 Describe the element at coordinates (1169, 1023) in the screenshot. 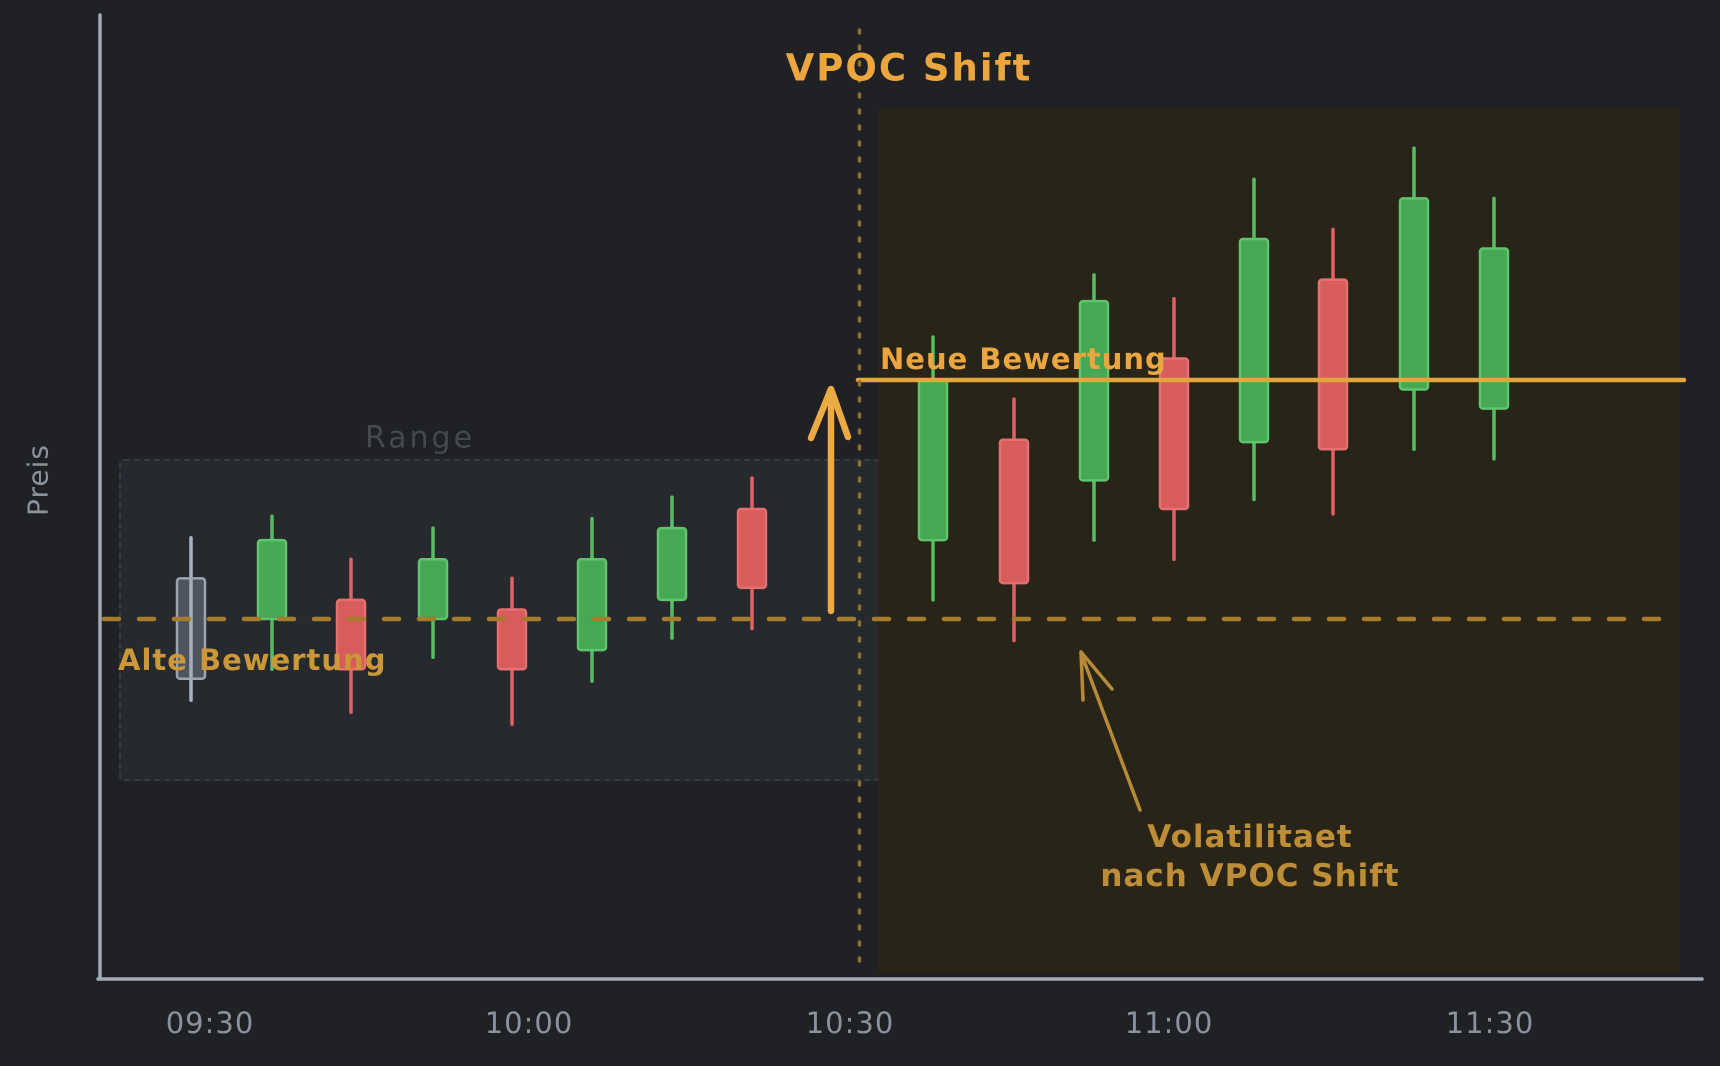

I see `x-tick-1100: 11:00` at that location.